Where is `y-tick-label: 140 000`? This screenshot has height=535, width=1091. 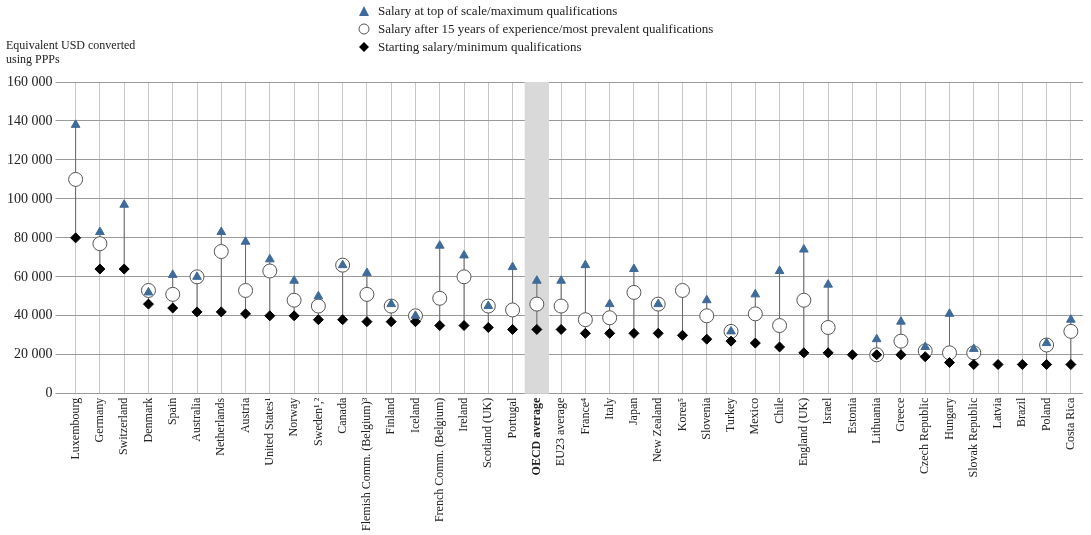 y-tick-label: 140 000 is located at coordinates (30, 120).